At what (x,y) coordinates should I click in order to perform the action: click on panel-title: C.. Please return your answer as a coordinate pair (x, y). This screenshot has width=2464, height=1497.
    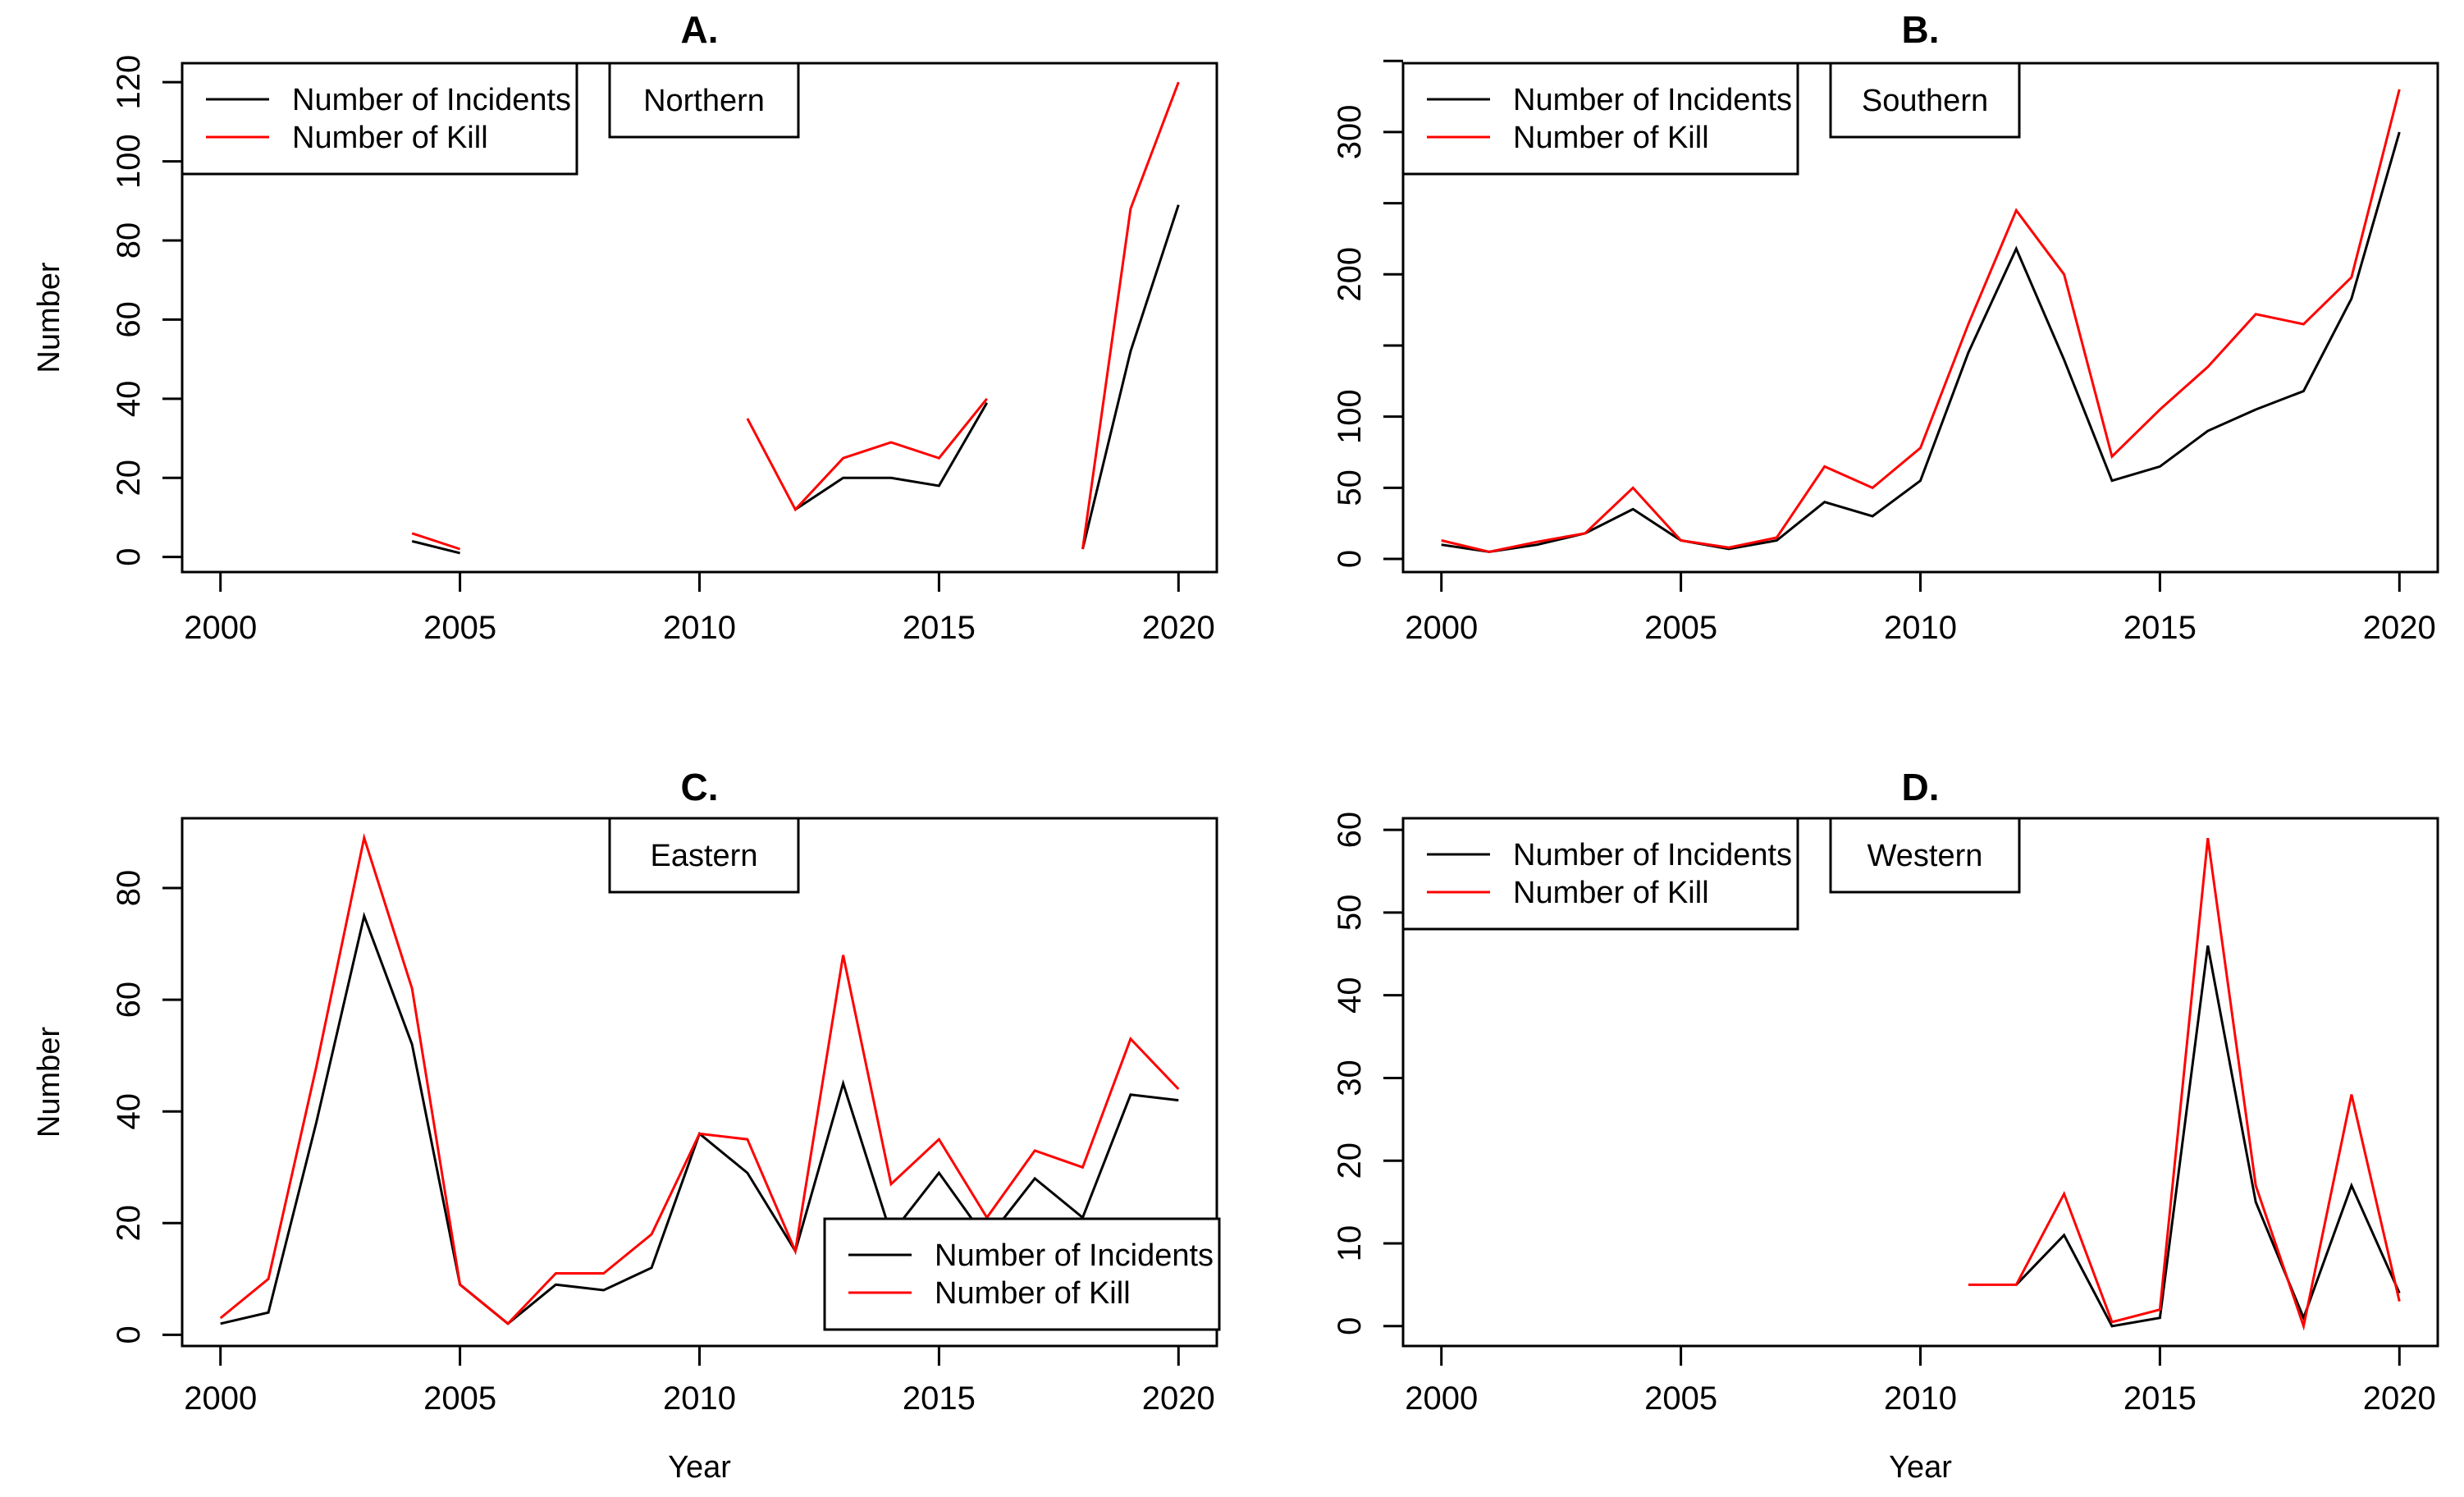
    Looking at the image, I should click on (700, 787).